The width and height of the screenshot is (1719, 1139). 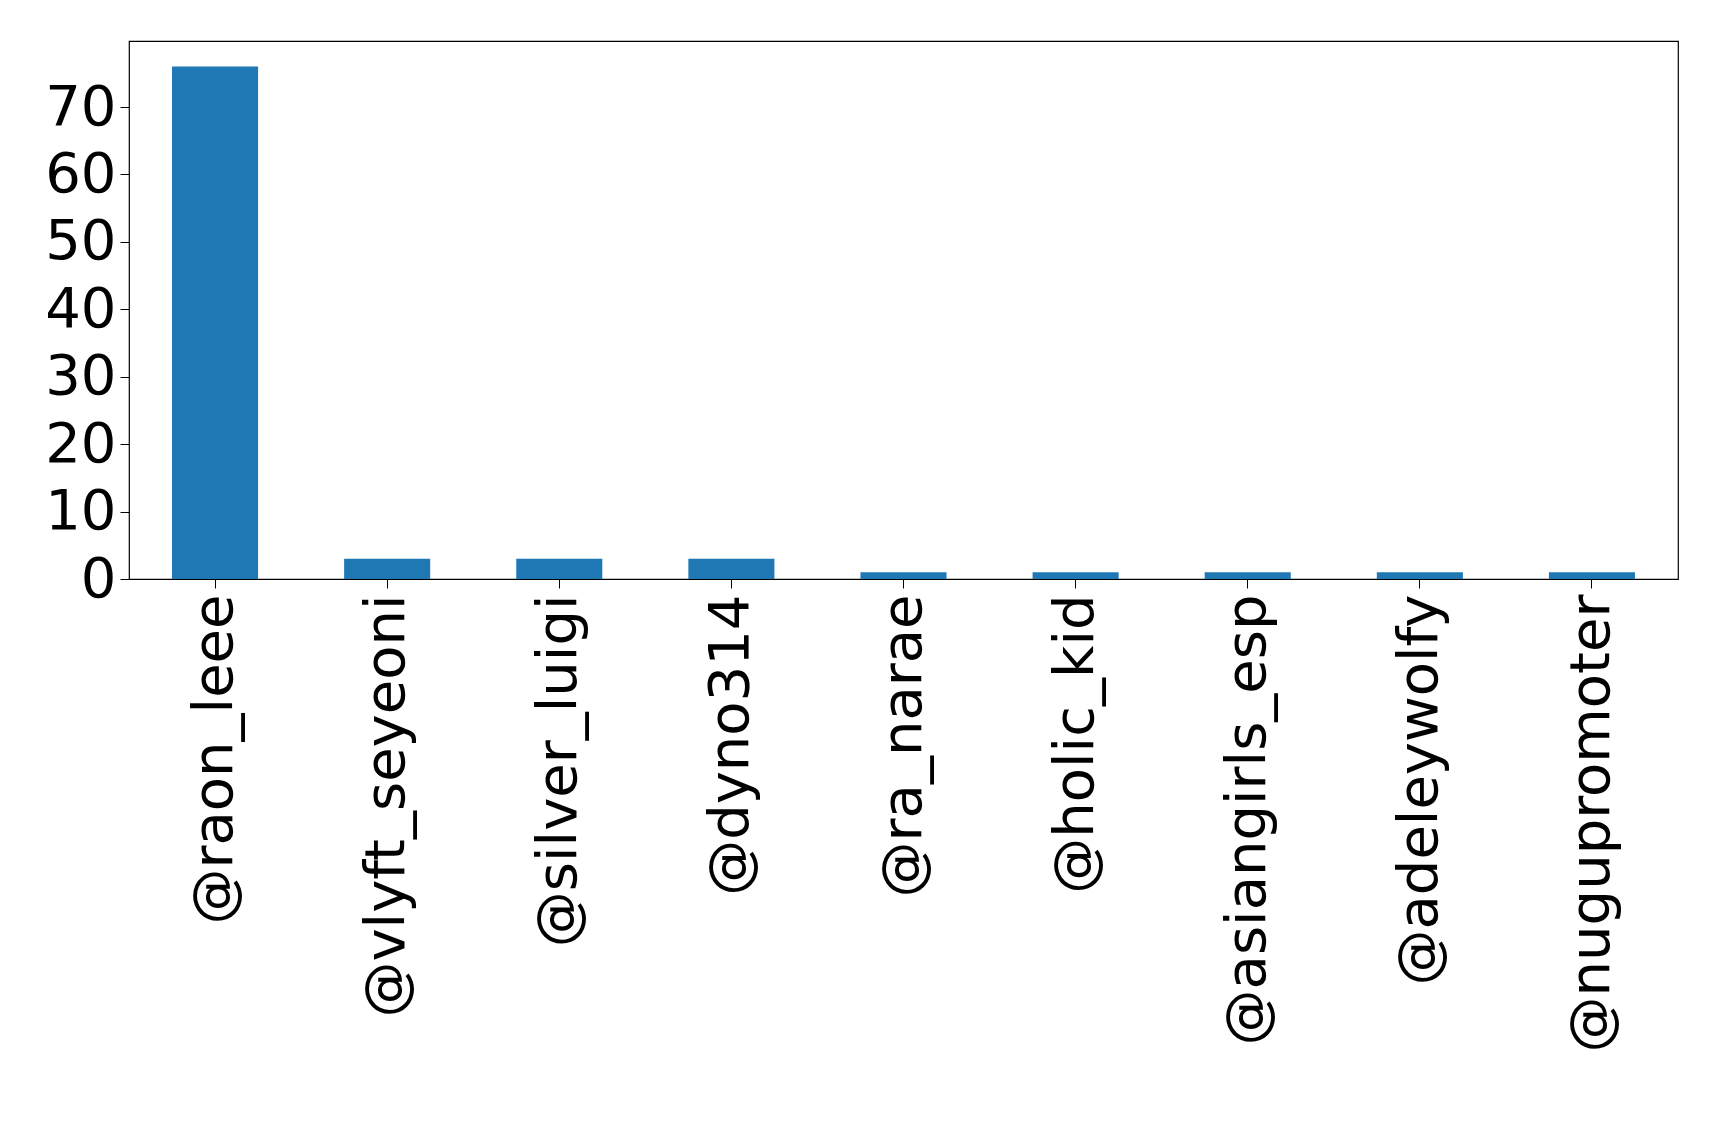 I want to click on x-tick-label: @holic_kid, so click(x=1073, y=744).